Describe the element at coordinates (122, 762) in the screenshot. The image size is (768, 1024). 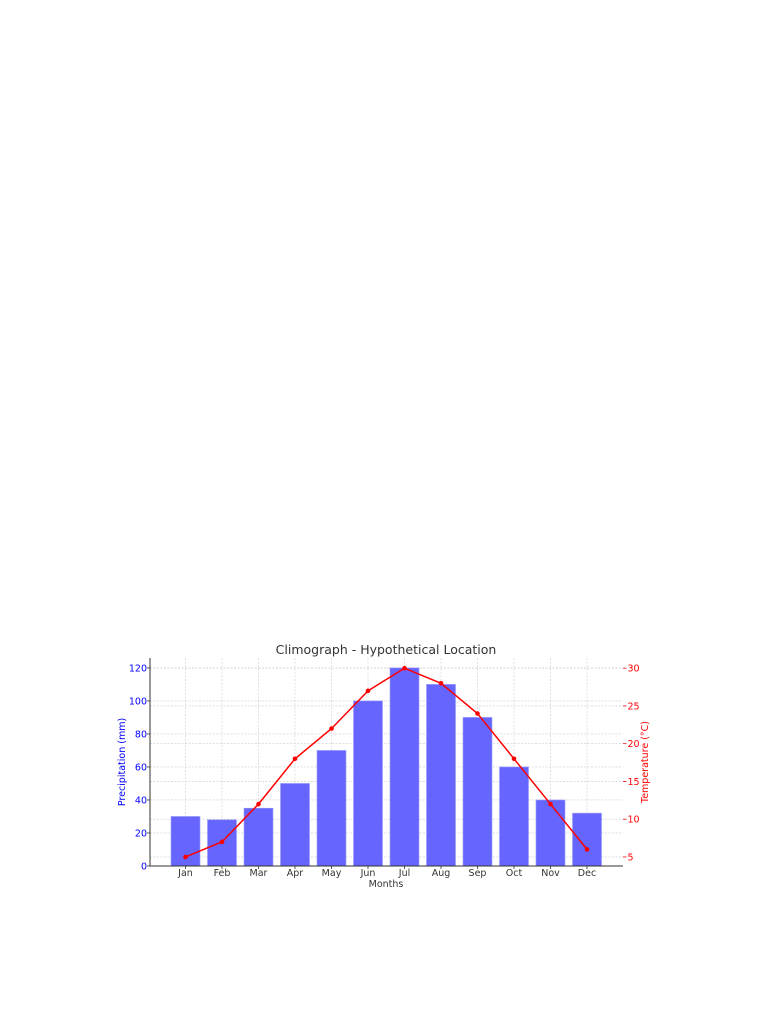
I see `y-axis-left-label: Precipitation (mm)` at that location.